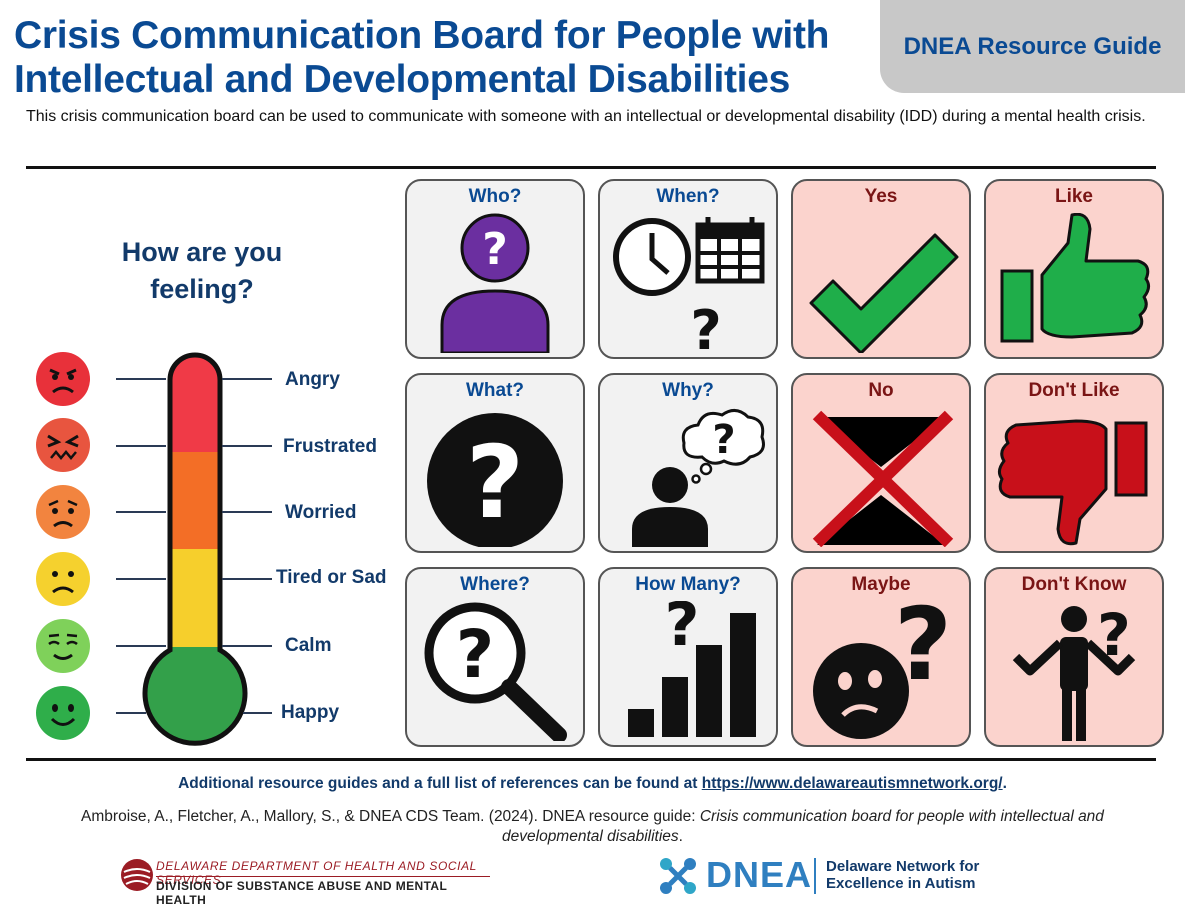  I want to click on card-label: Who?, so click(495, 196).